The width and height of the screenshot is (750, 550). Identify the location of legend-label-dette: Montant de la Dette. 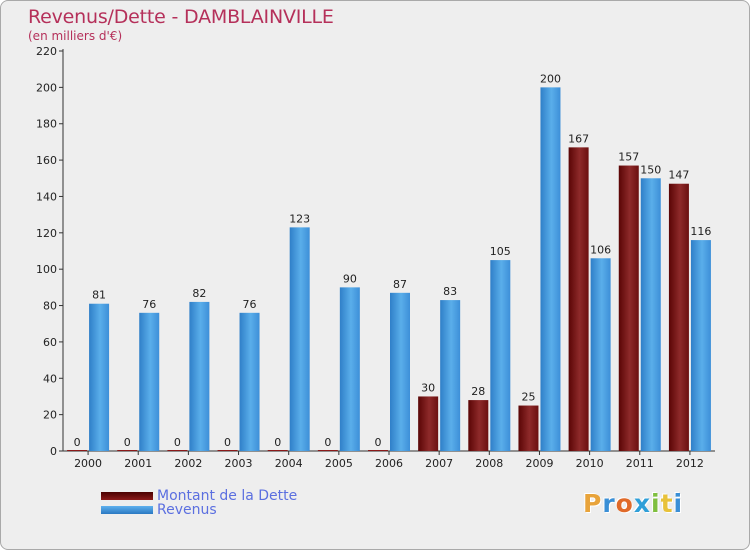
(227, 496).